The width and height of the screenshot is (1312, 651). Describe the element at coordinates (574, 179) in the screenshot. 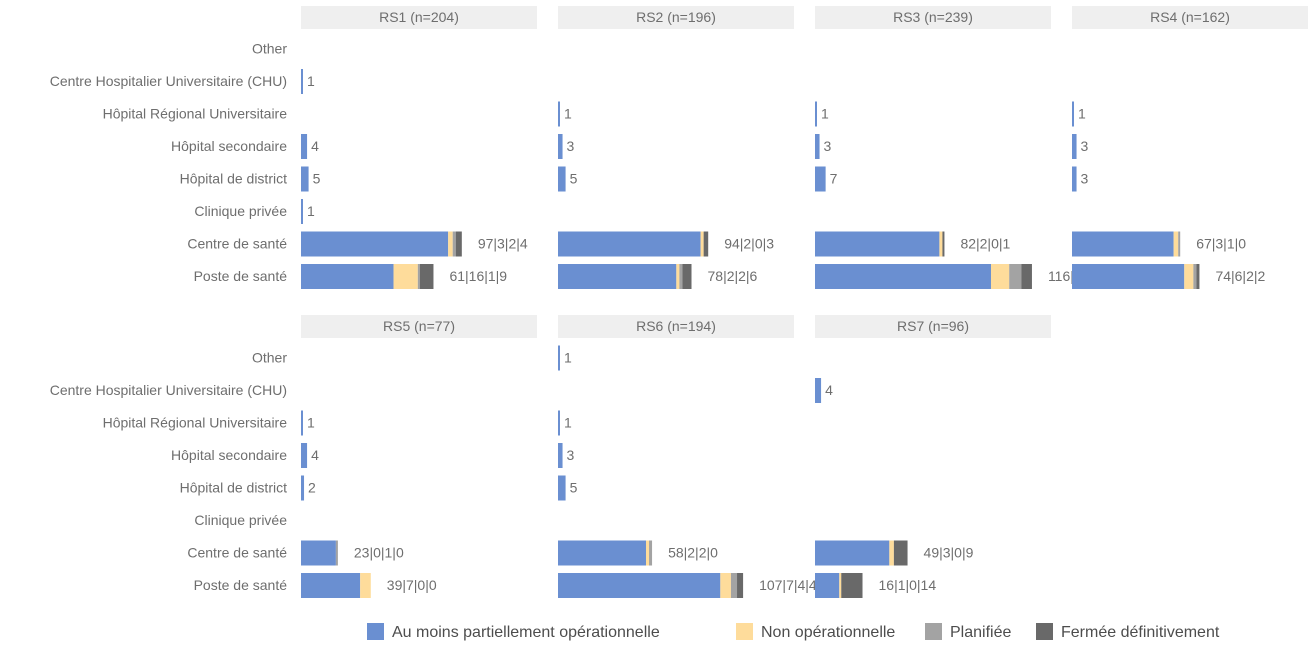

I see `data-label-rs2-hopital-de-district: 5` at that location.